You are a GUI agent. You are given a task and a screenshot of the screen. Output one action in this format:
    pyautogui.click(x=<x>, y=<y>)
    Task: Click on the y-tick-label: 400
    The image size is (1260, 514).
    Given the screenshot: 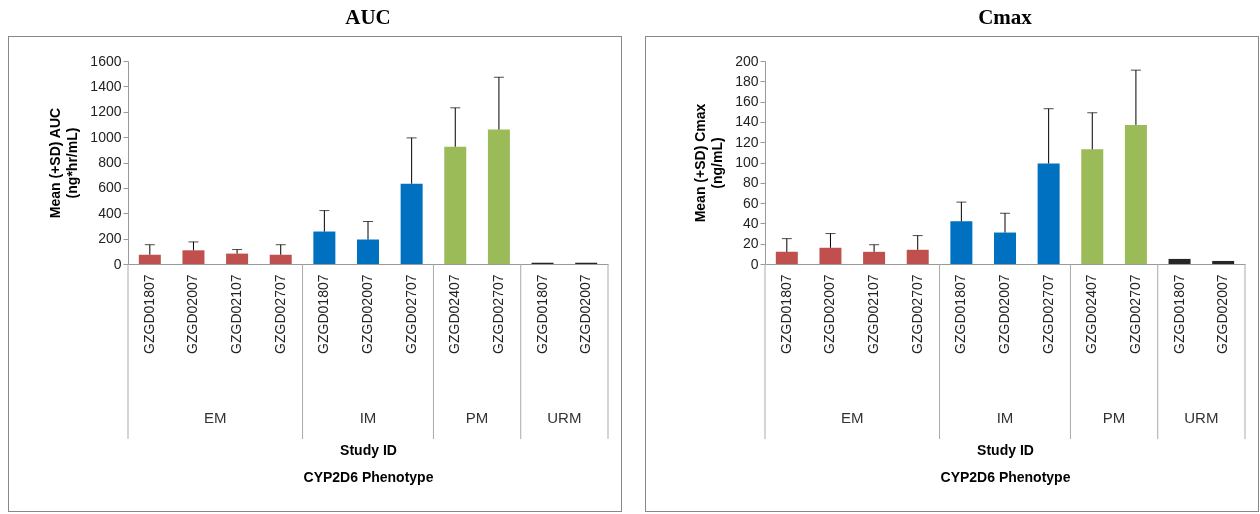 What is the action you would take?
    pyautogui.click(x=110, y=212)
    